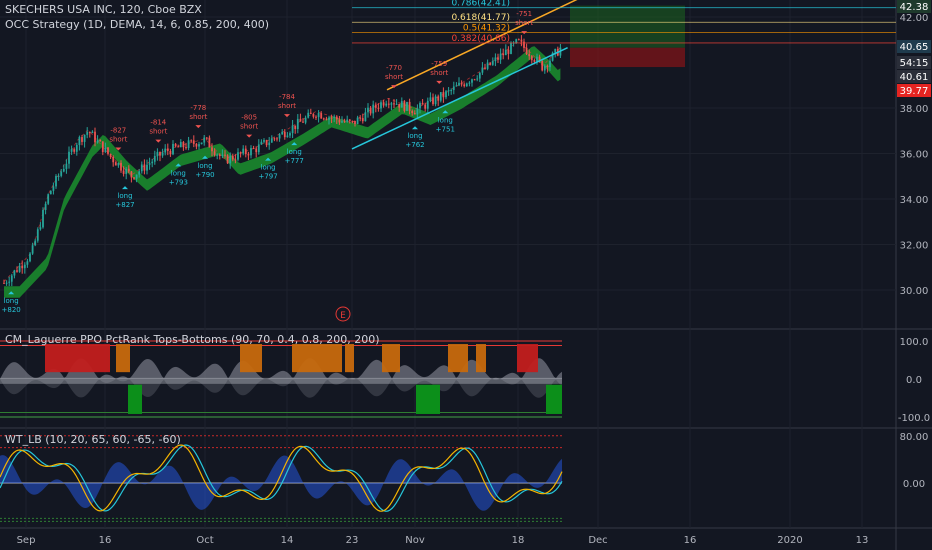 The image size is (932, 550). Describe the element at coordinates (443, 540) in the screenshot. I see `time-axis: Sep 16 Oct 14 23 Nov 18 Dec 16 2020 13` at that location.